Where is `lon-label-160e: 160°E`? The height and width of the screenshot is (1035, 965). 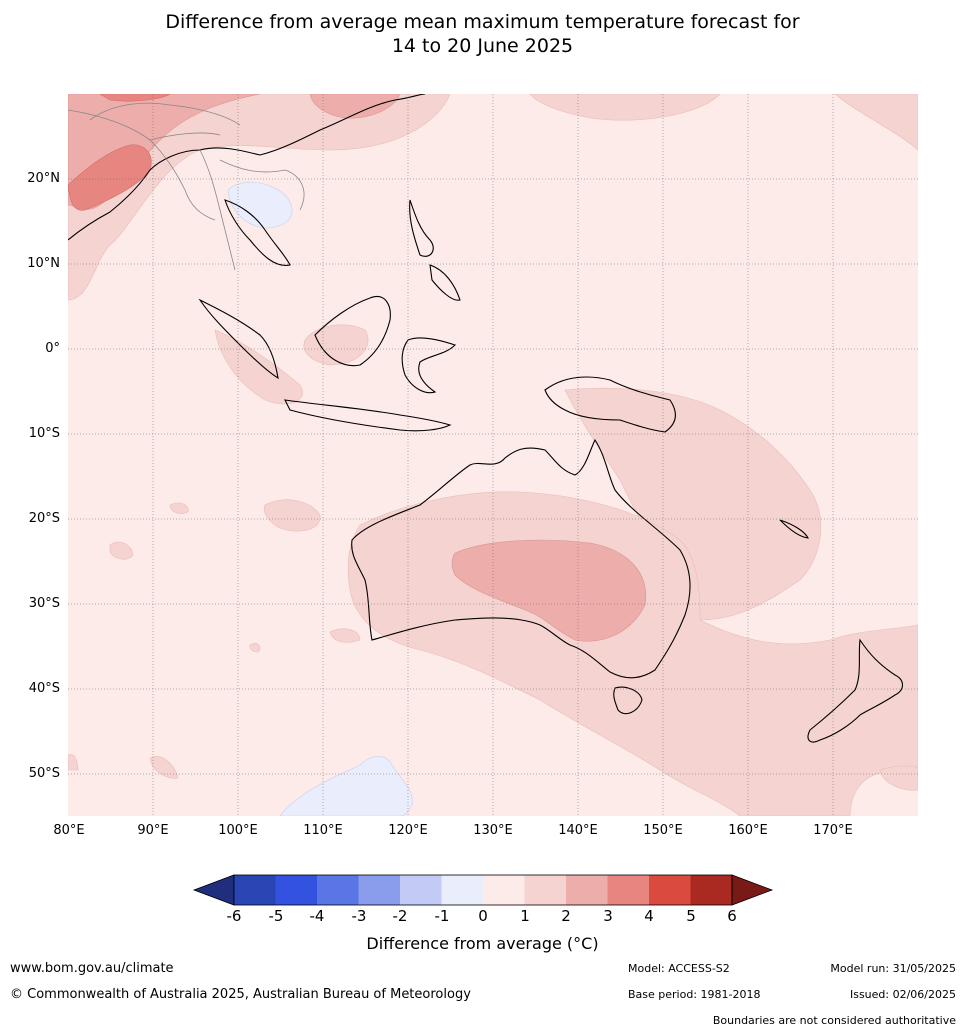
lon-label-160e: 160°E is located at coordinates (748, 830).